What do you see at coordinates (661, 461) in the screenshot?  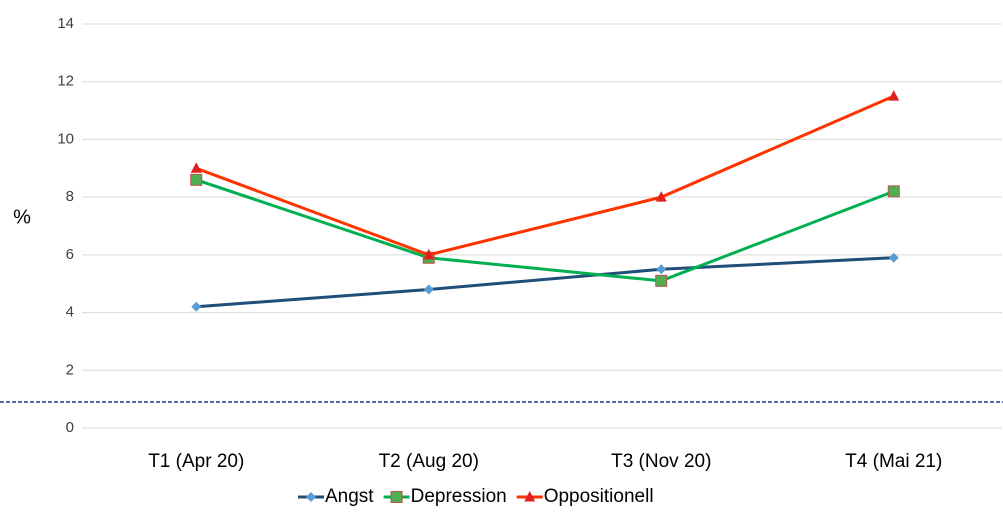 I see `x-tick-label: T3 (Nov 20)` at bounding box center [661, 461].